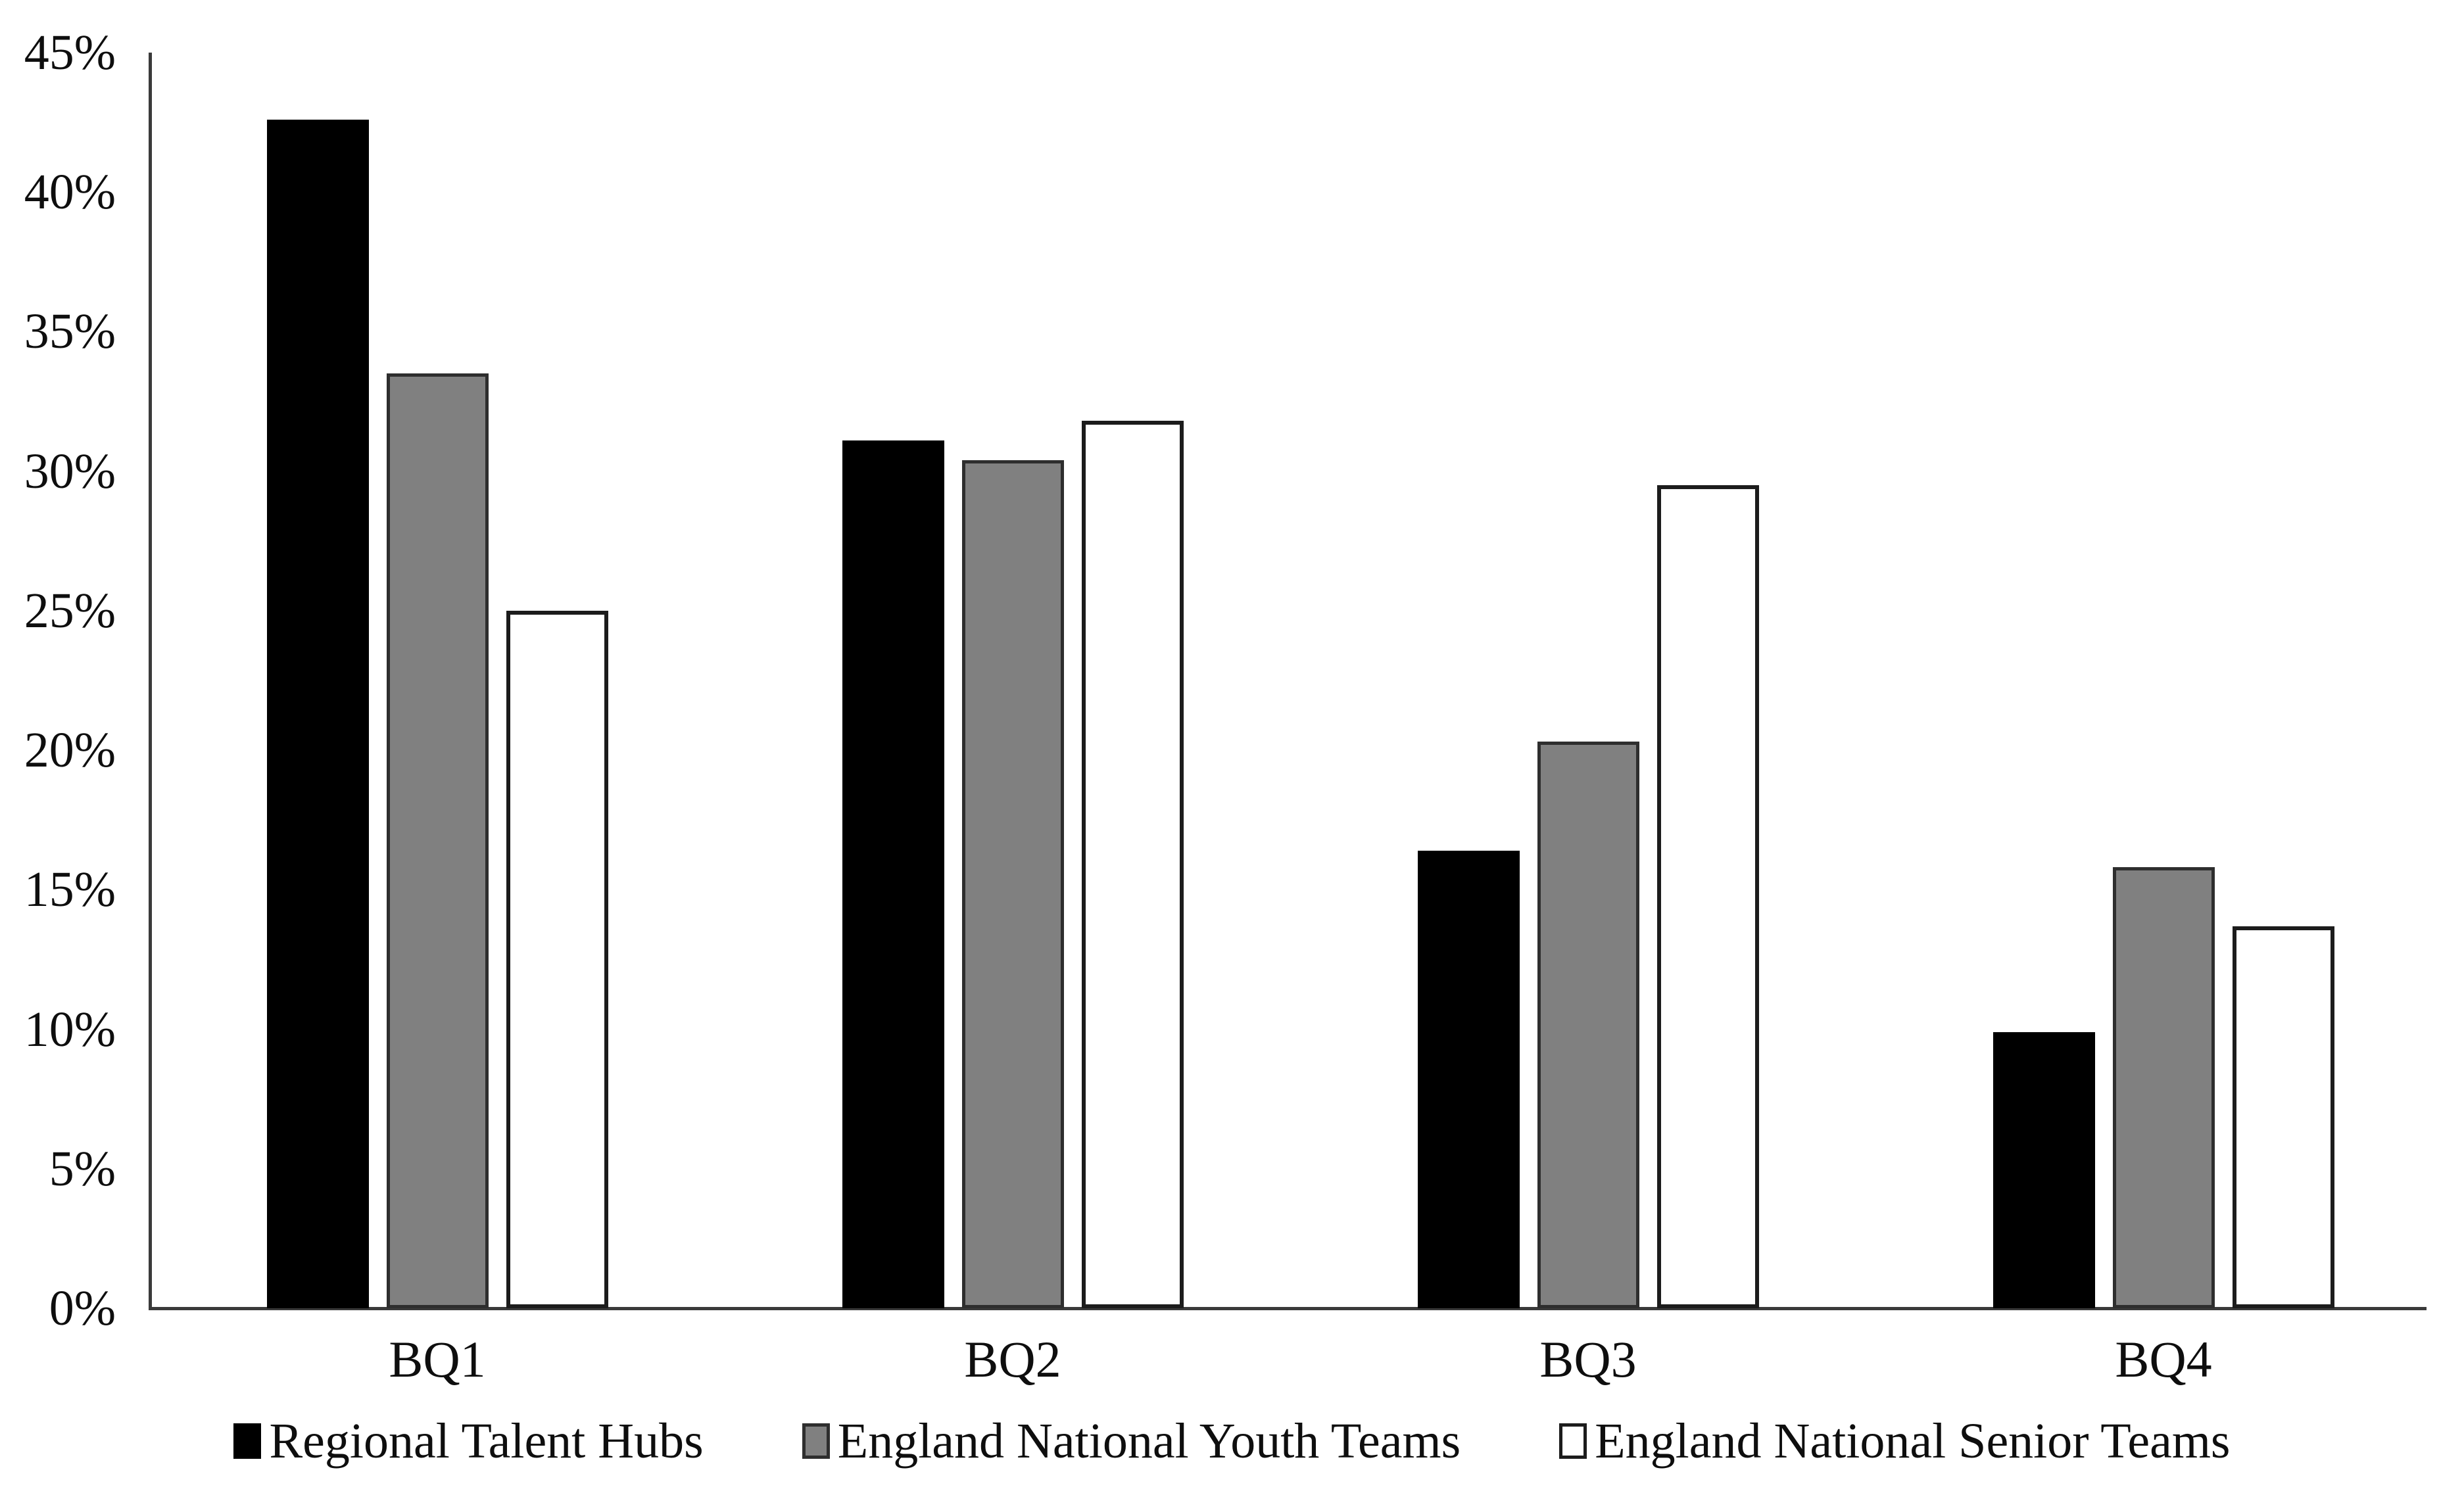 The image size is (2464, 1493). Describe the element at coordinates (437, 1360) in the screenshot. I see `x-tick-label-BQ1: BQ1` at that location.